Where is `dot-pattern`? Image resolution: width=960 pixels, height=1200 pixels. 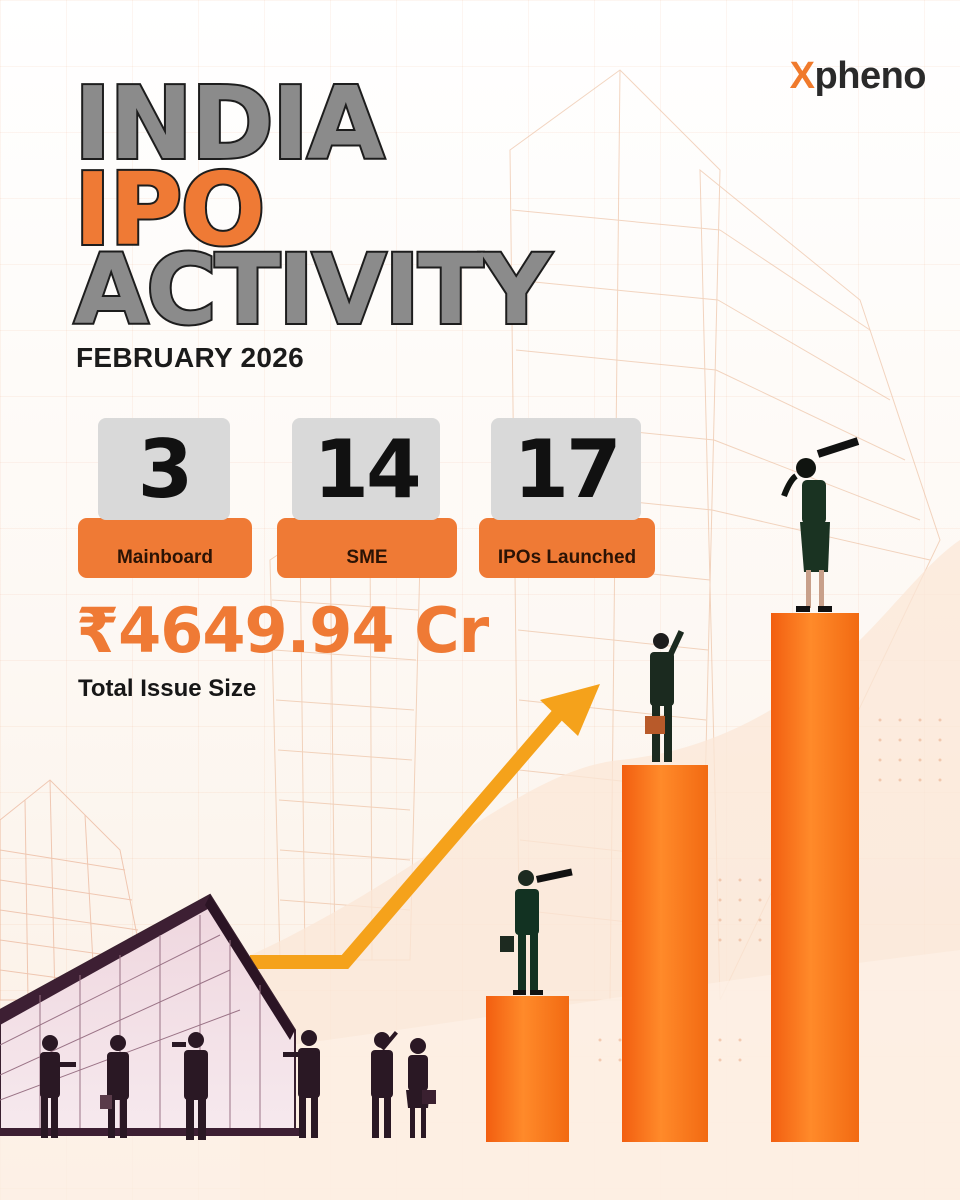
dot-pattern is located at coordinates (770, 890).